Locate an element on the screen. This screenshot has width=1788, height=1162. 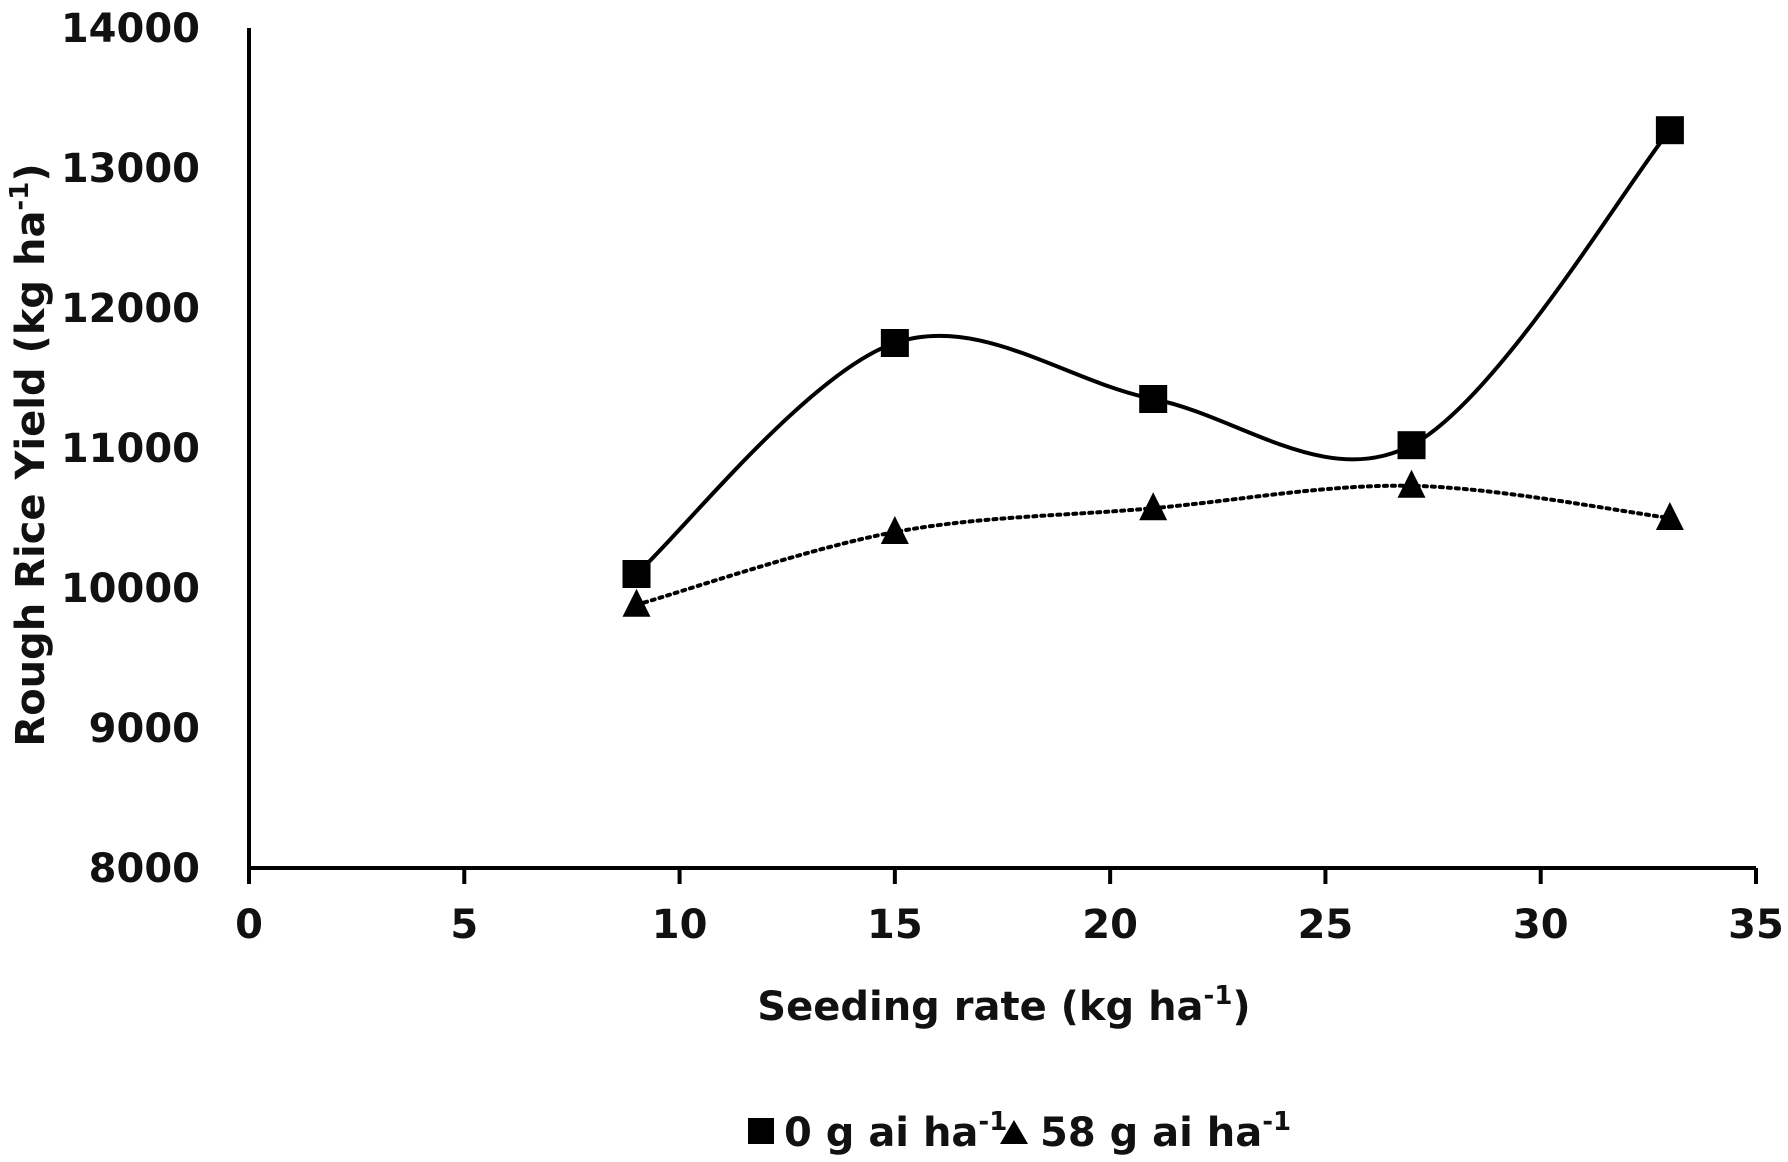
legend-square-marker is located at coordinates (761, 1131).